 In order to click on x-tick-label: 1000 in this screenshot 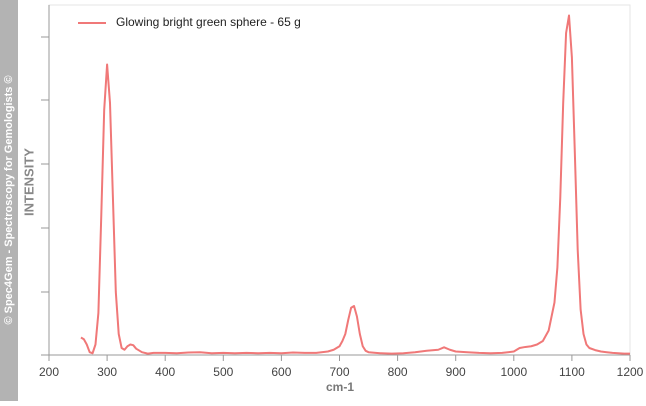, I will do `click(513, 372)`.